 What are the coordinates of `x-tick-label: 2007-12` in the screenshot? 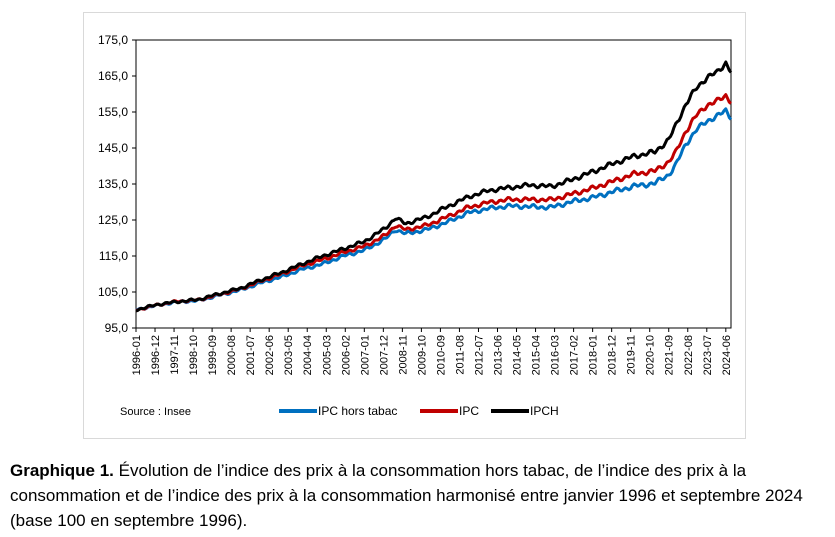 It's located at (384, 355).